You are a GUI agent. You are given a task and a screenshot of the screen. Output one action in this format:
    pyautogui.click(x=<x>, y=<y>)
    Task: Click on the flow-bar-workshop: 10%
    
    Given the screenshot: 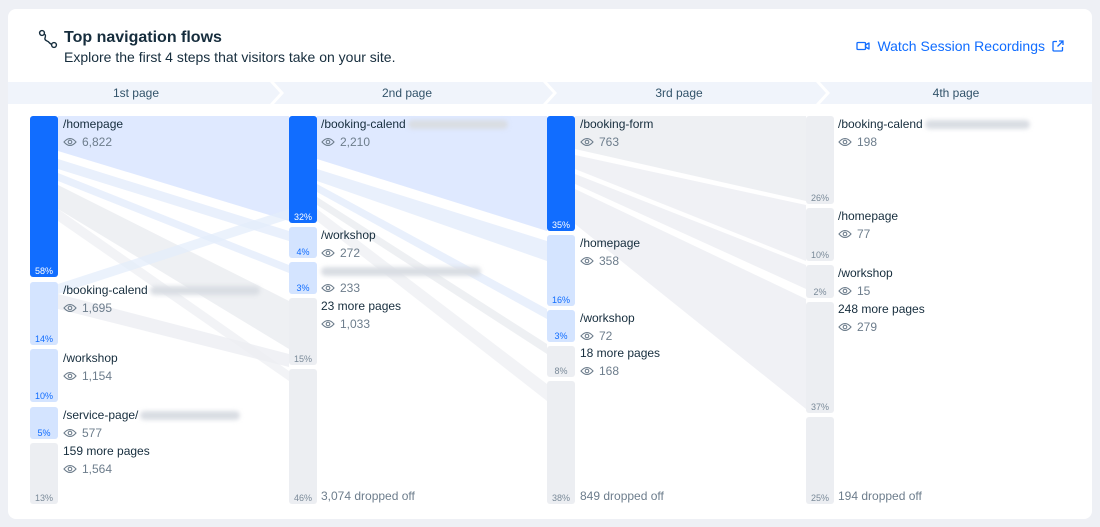 What is the action you would take?
    pyautogui.click(x=44, y=375)
    